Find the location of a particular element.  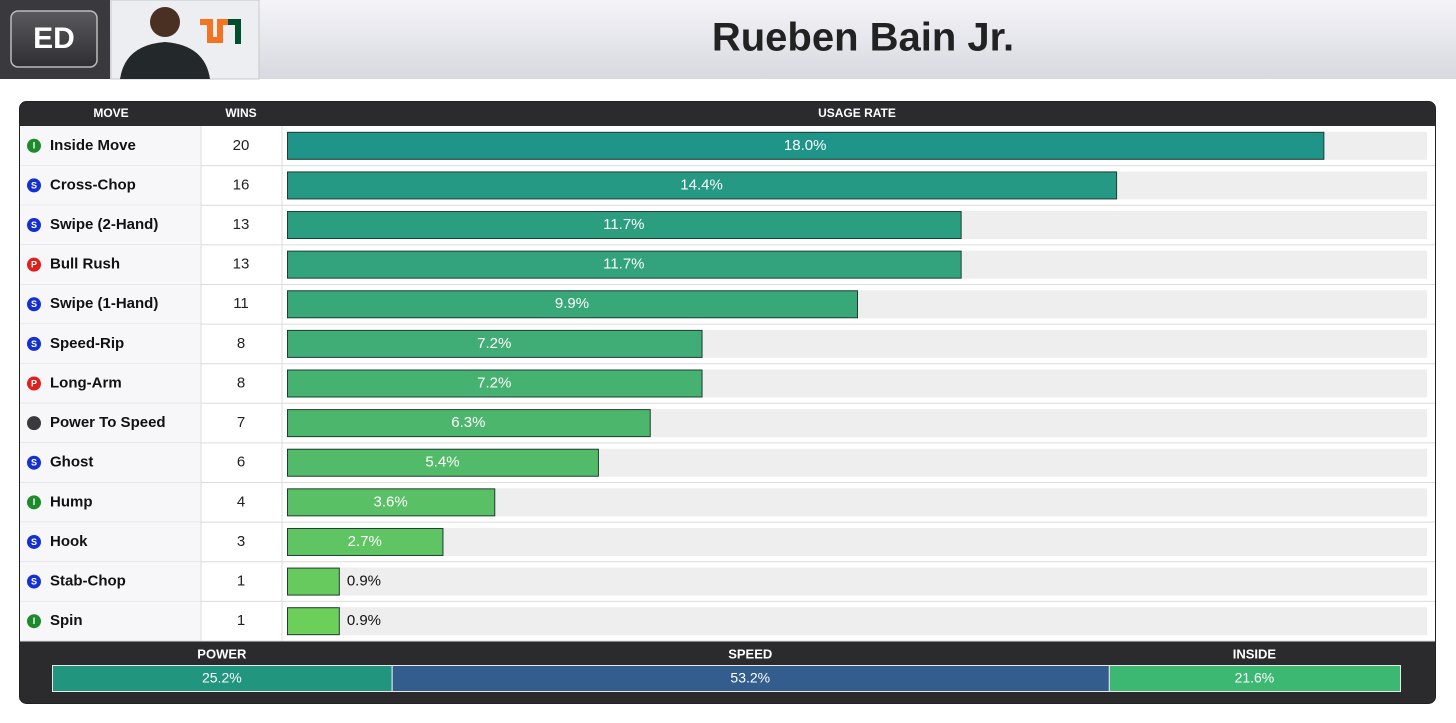

wins: 7 is located at coordinates (241, 422).